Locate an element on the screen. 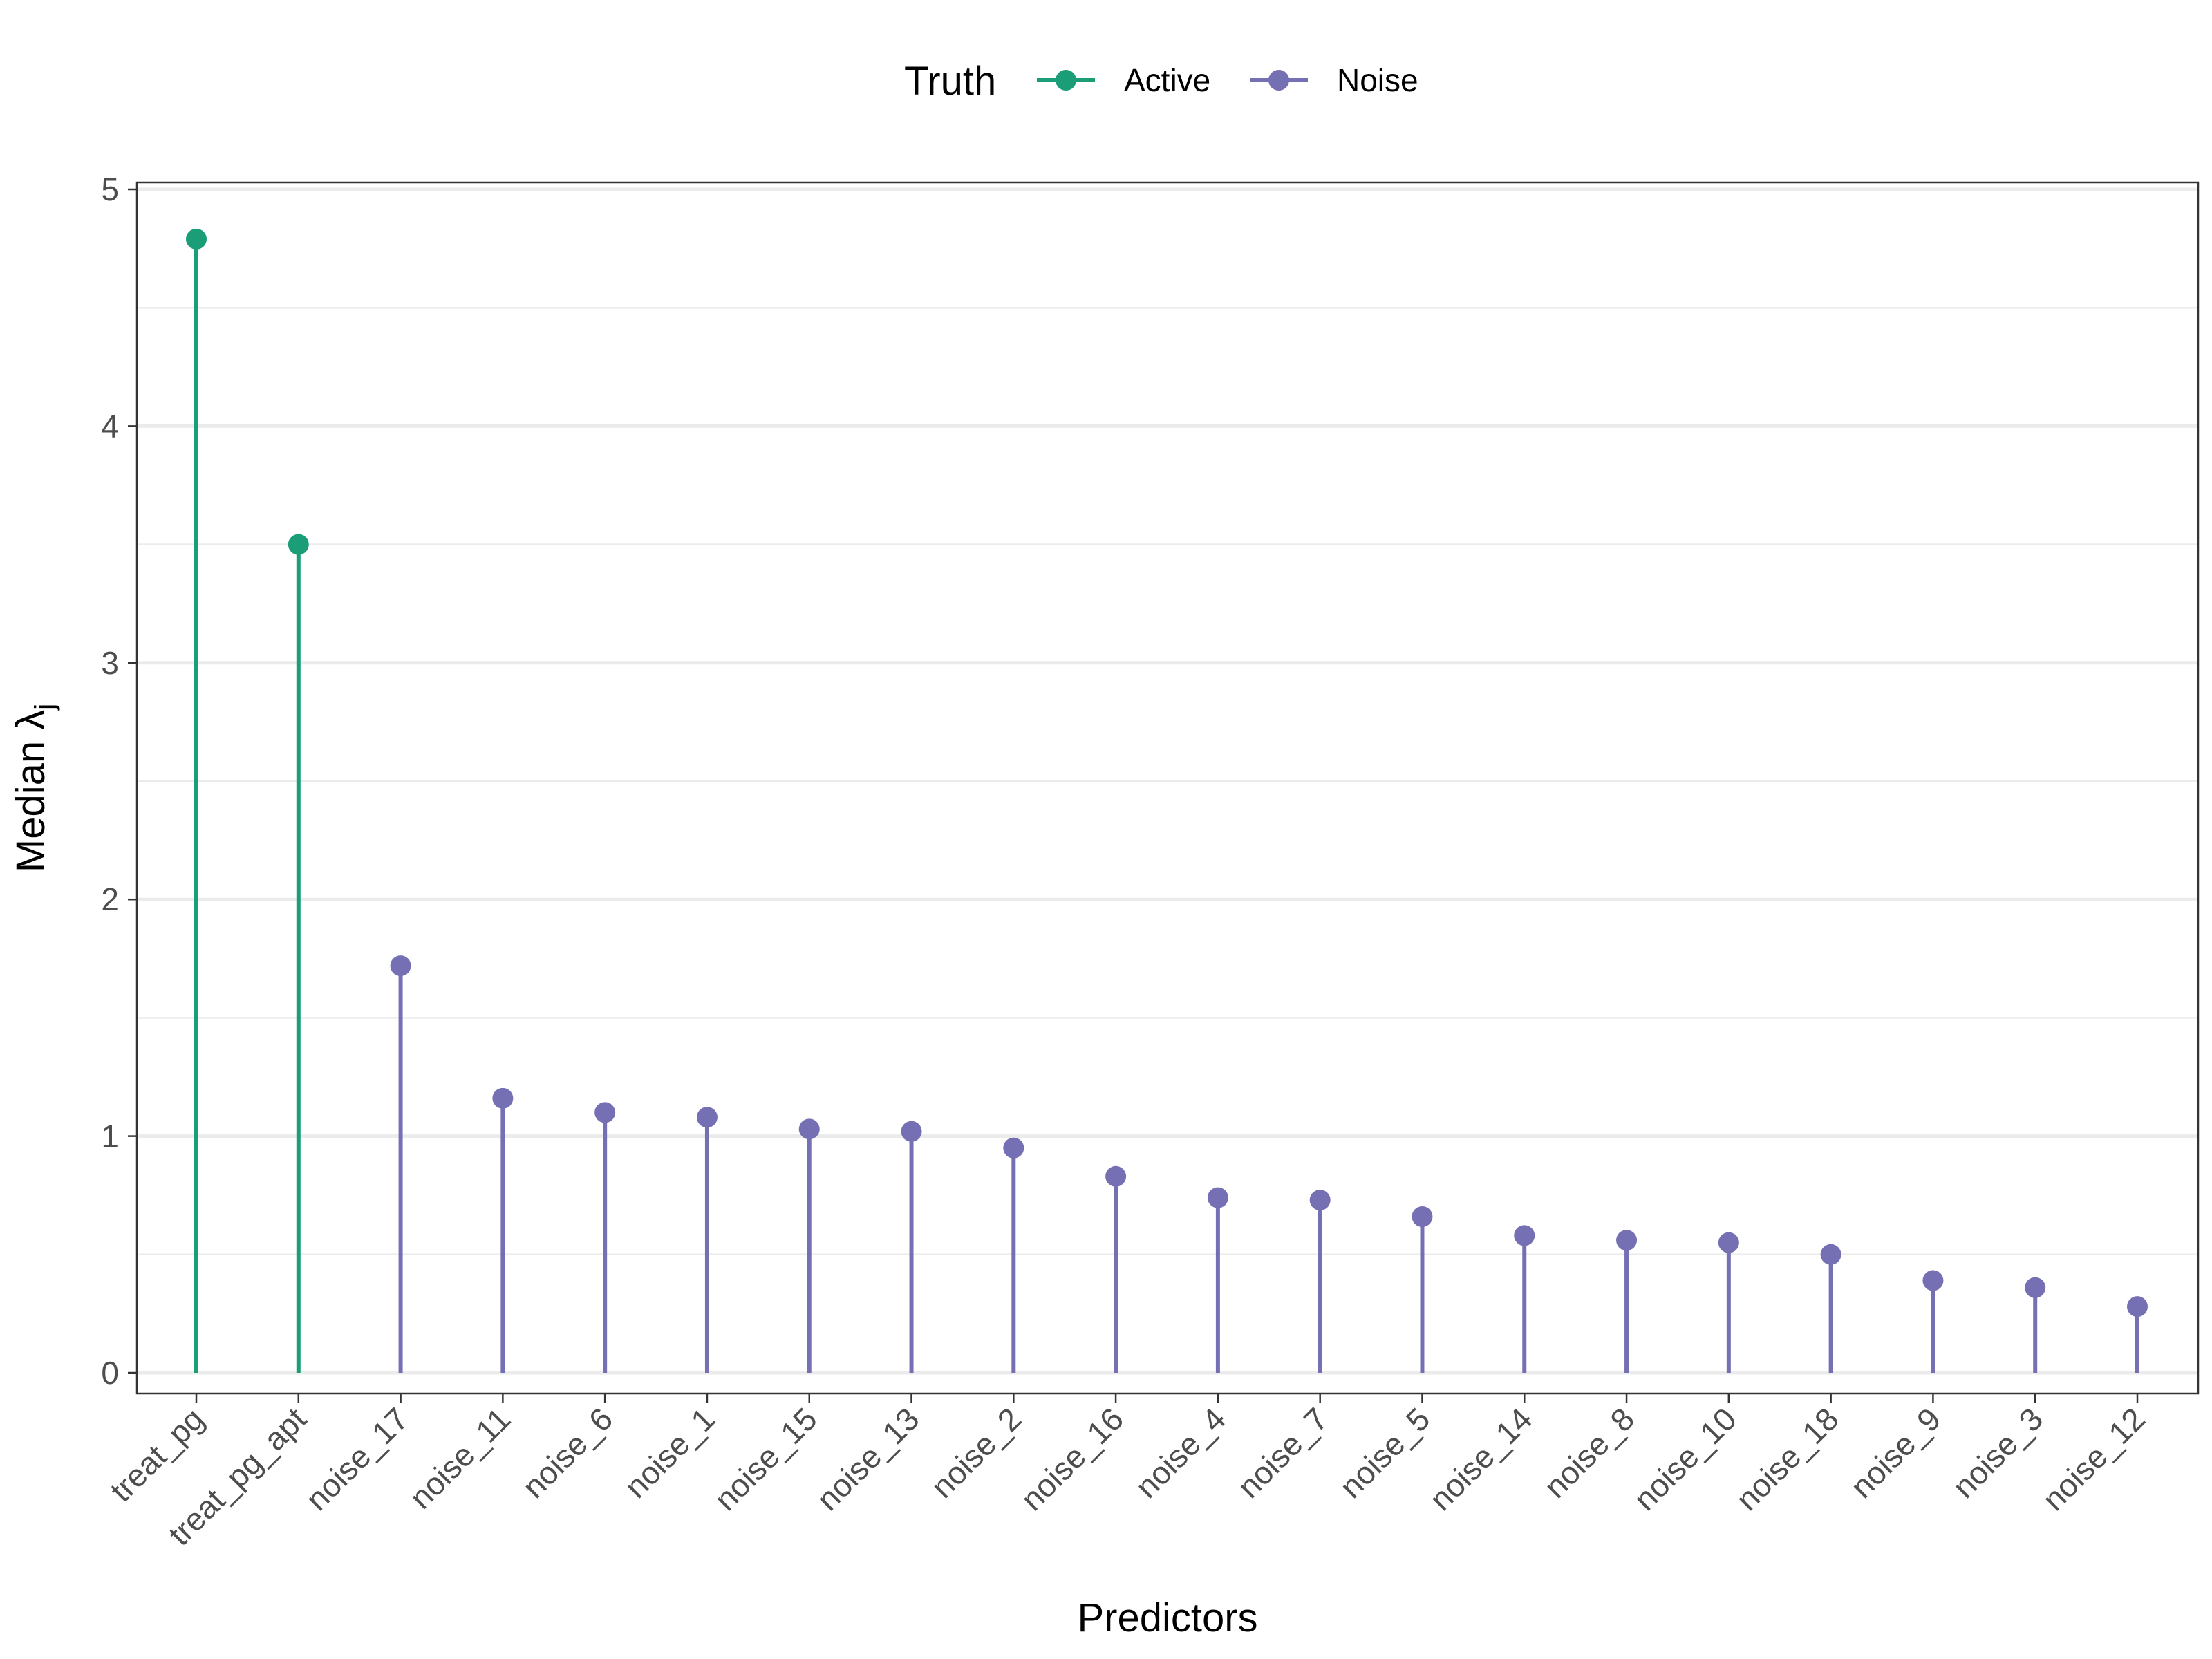 This screenshot has width=2212, height=1659. y-tick-label: 2 is located at coordinates (110, 899).